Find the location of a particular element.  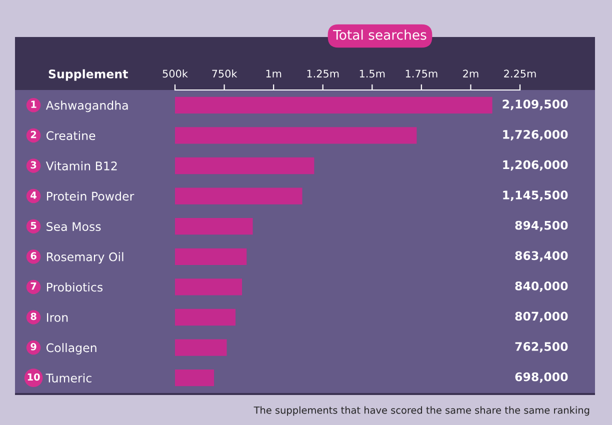

text: 2 is located at coordinates (33, 134).